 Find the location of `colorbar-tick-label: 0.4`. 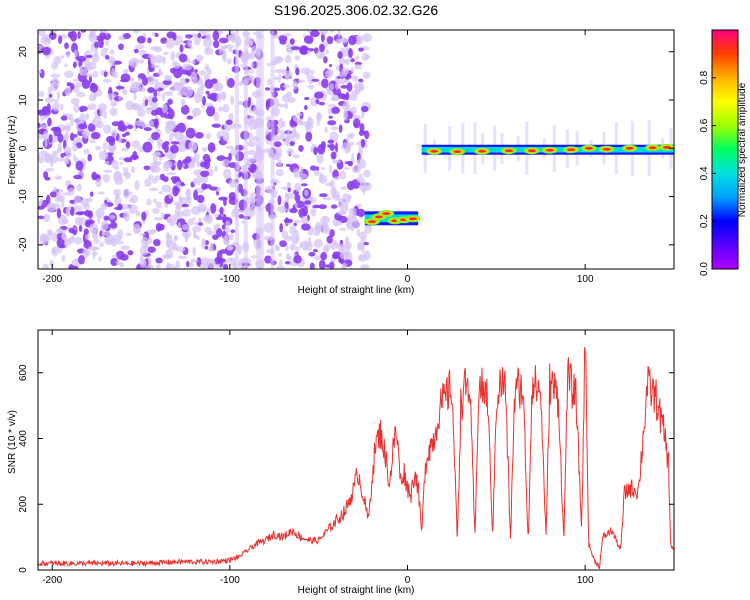

colorbar-tick-label: 0.4 is located at coordinates (704, 173).